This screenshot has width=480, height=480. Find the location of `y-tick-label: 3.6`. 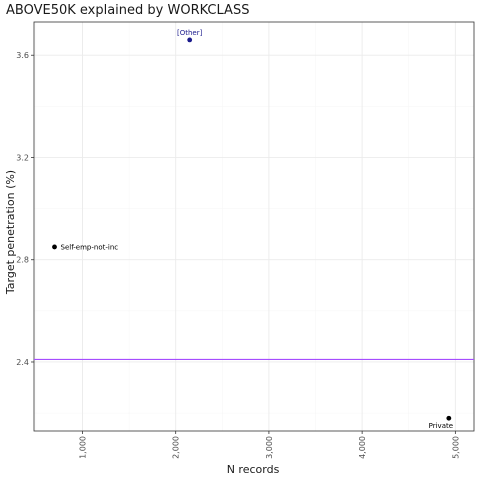

y-tick-label: 3.6 is located at coordinates (22, 55).